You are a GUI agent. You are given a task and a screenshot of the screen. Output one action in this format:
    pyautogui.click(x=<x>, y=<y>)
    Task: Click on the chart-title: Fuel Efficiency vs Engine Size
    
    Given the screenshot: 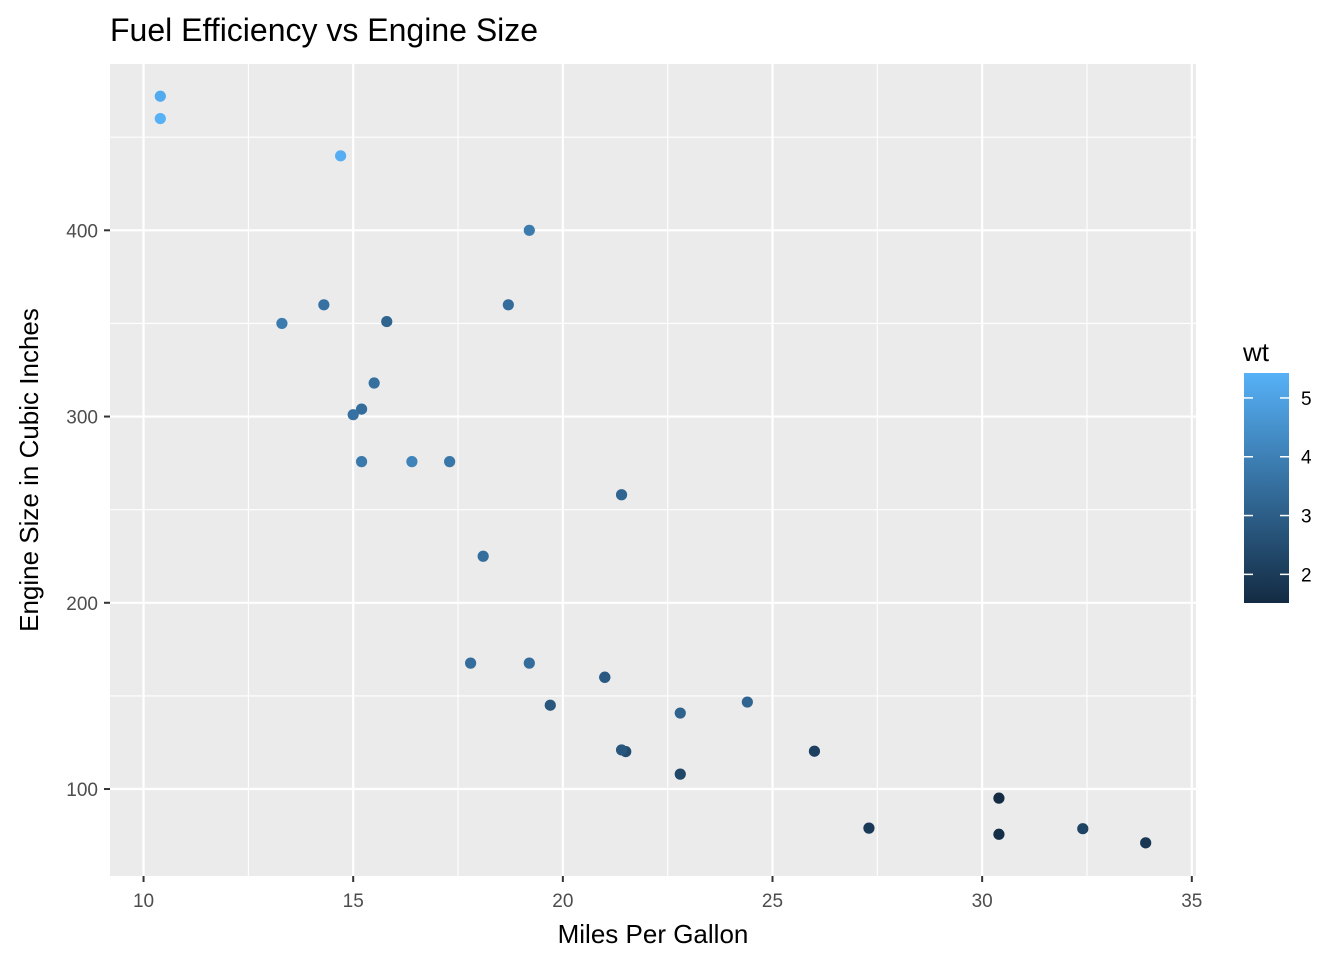 What is the action you would take?
    pyautogui.click(x=324, y=30)
    